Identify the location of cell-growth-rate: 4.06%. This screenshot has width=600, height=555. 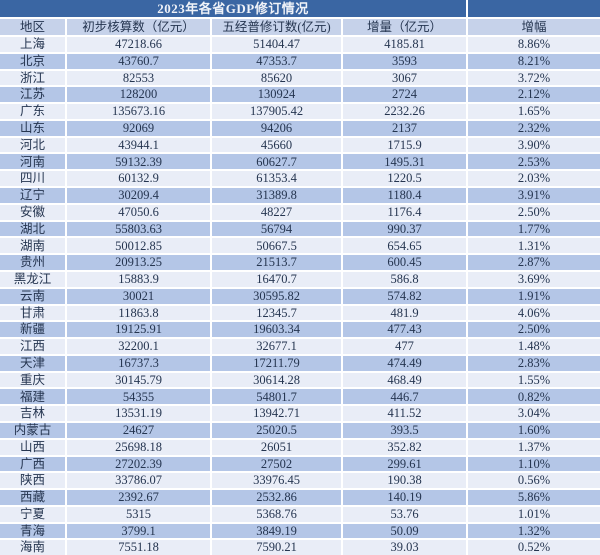
(534, 314).